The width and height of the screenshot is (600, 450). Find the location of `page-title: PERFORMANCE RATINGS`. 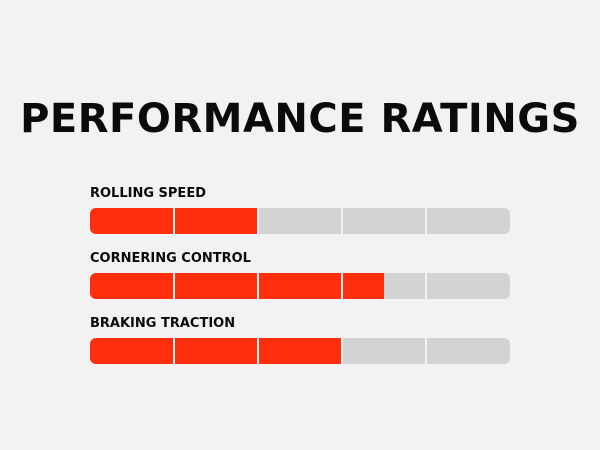

page-title: PERFORMANCE RATINGS is located at coordinates (300, 119).